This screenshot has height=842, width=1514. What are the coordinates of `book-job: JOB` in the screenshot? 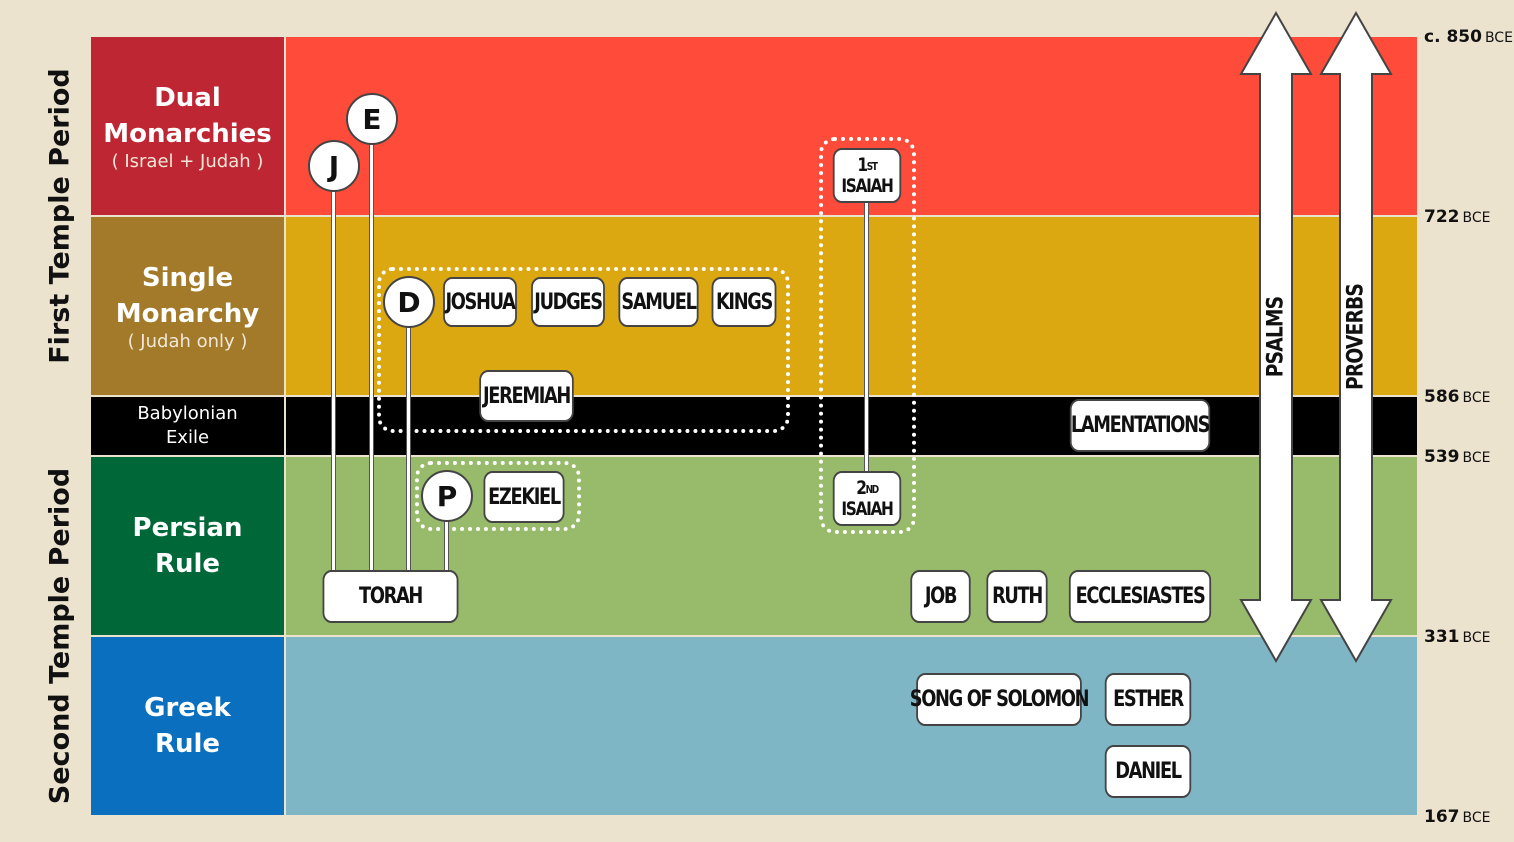 It's located at (940, 596).